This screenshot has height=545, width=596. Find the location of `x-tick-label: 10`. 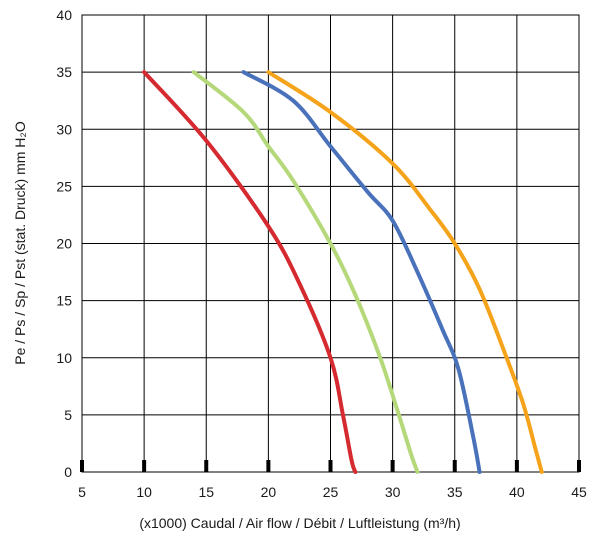

x-tick-label: 10 is located at coordinates (144, 492).